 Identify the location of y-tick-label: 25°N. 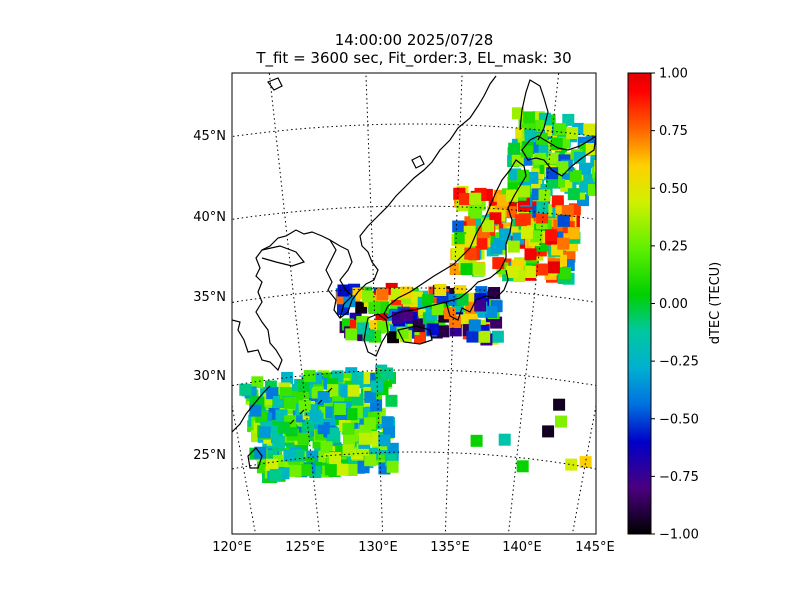
(209, 455).